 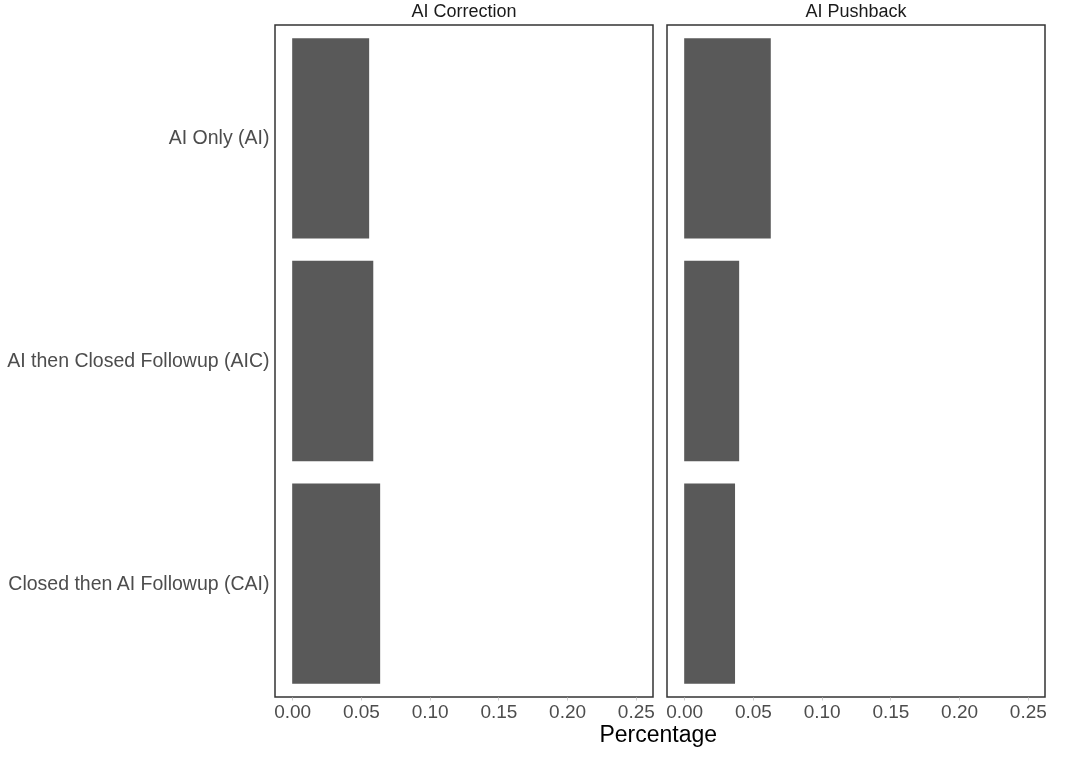 What do you see at coordinates (658, 733) in the screenshot?
I see `x-axis-title: Percentage` at bounding box center [658, 733].